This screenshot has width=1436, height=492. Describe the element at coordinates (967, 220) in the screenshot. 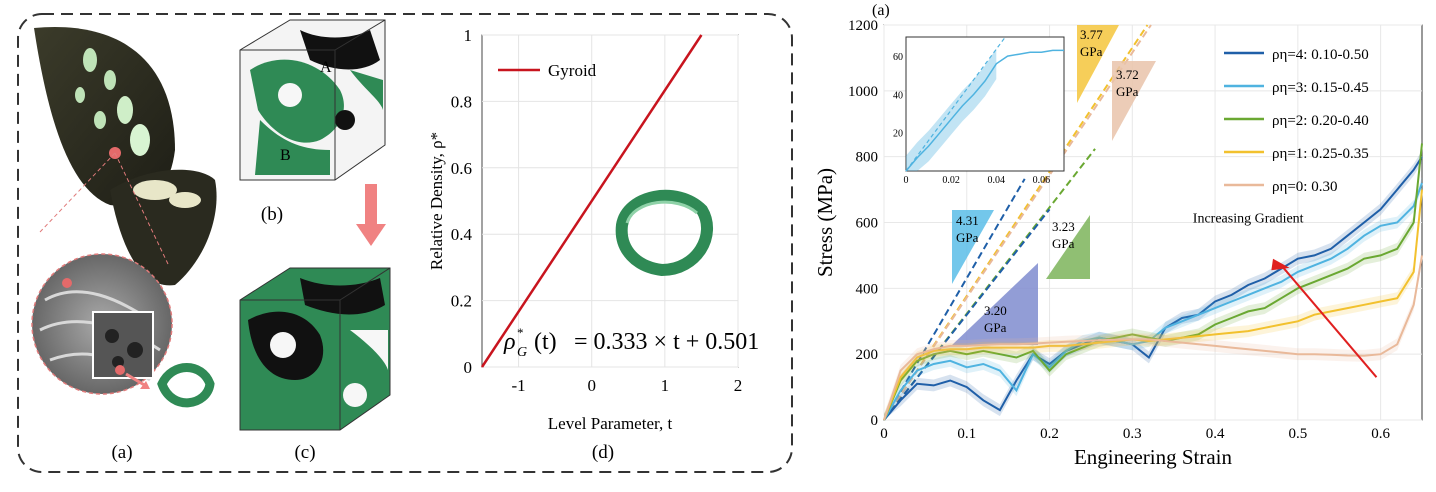

I see `modulus-value: 4.31` at that location.